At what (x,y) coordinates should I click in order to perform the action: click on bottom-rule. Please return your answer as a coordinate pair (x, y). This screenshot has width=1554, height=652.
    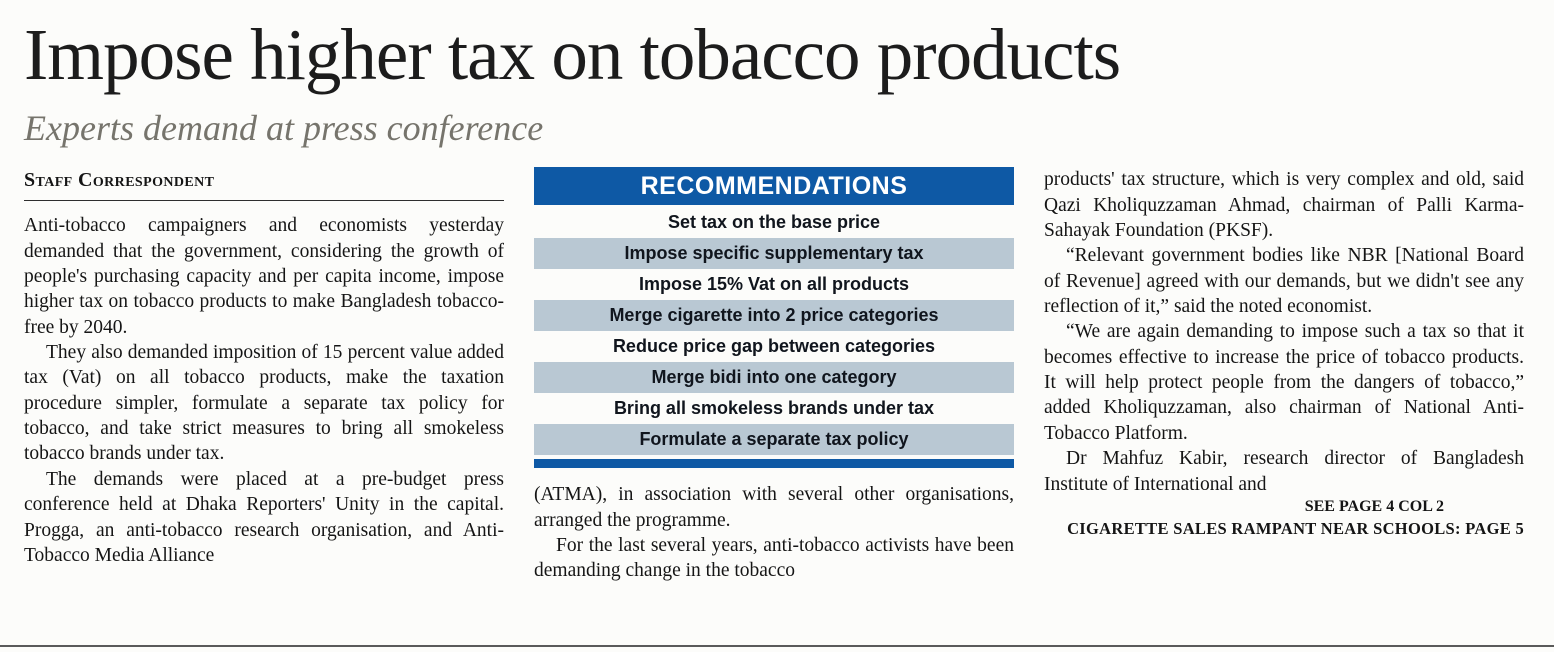
    Looking at the image, I should click on (777, 646).